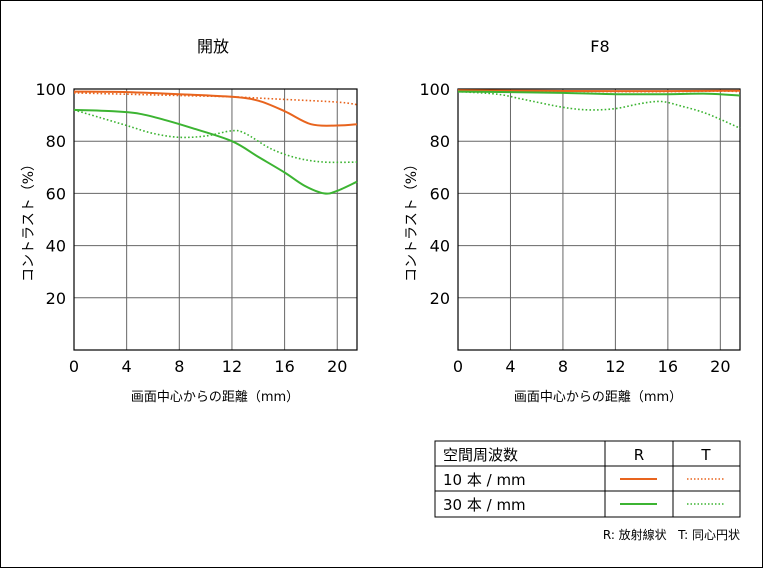 Image resolution: width=763 pixels, height=568 pixels. What do you see at coordinates (671, 534) in the screenshot?
I see `footnote: R: 放射線状 T: 同心円状` at bounding box center [671, 534].